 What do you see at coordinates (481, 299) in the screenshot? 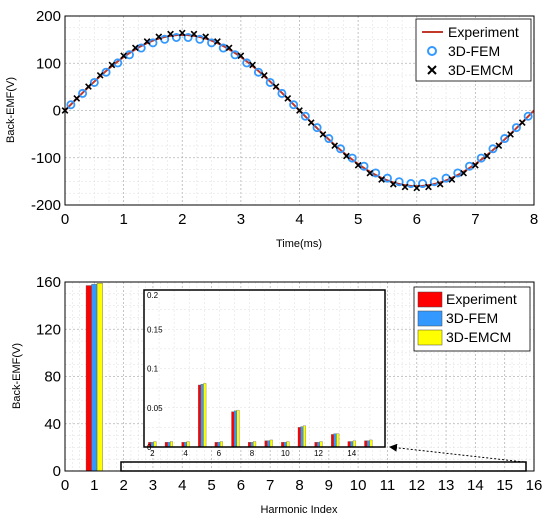
I see `legend-bar-experiment-label: Experiment` at bounding box center [481, 299].